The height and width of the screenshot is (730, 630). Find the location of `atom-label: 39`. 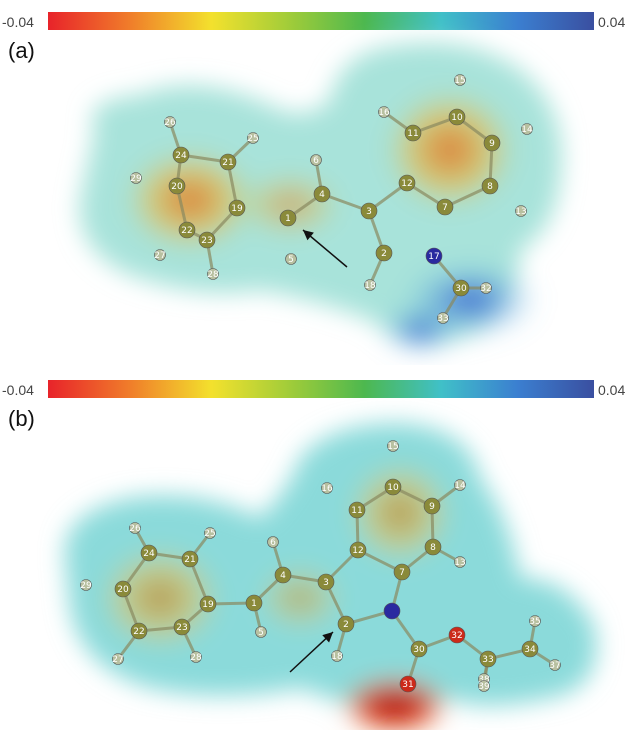

atom-label: 39 is located at coordinates (484, 687).